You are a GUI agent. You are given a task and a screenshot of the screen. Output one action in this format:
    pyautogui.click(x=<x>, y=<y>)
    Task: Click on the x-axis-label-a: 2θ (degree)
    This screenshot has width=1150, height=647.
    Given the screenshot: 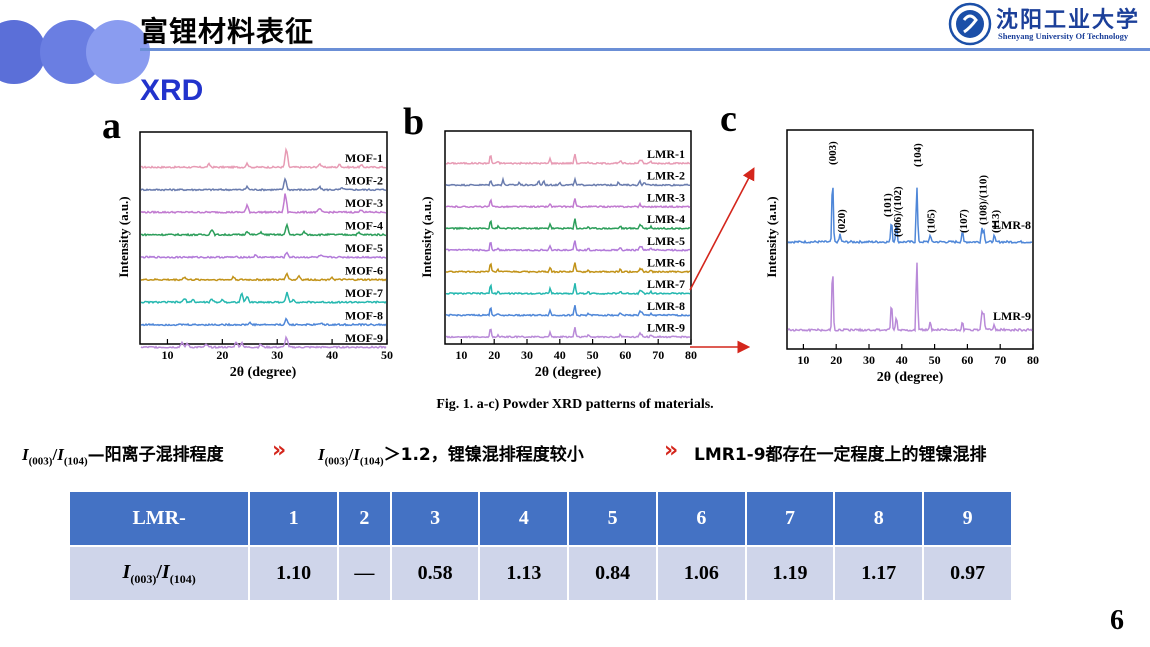 What is the action you would take?
    pyautogui.click(x=263, y=372)
    